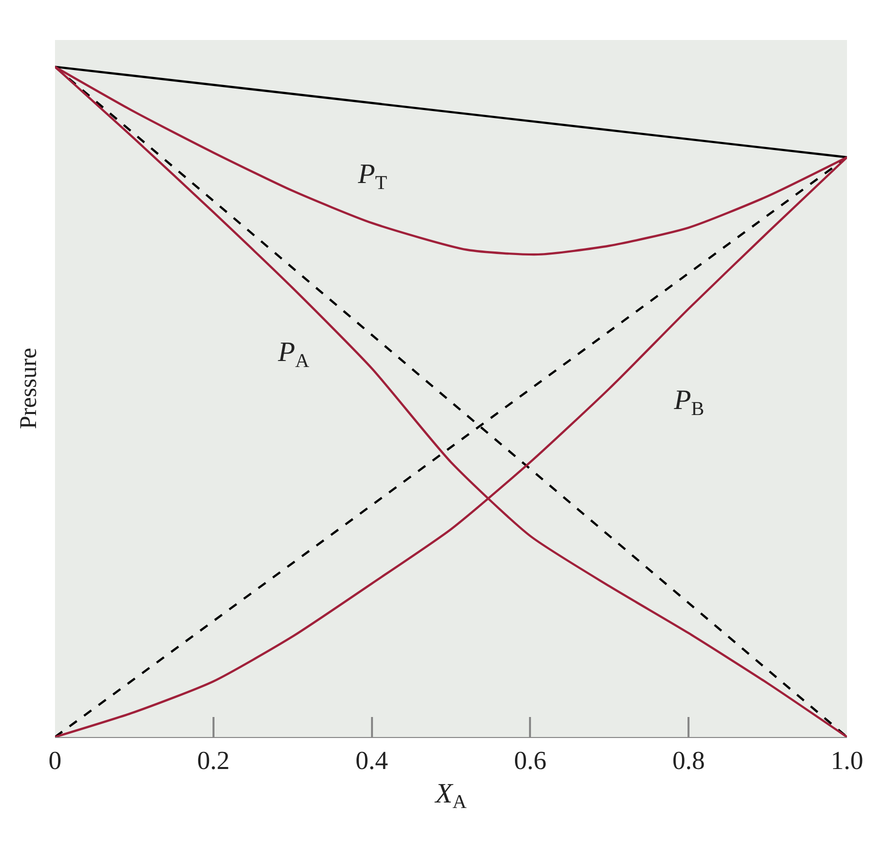  What do you see at coordinates (688, 402) in the screenshot?
I see `series-label: P$_{B}$` at bounding box center [688, 402].